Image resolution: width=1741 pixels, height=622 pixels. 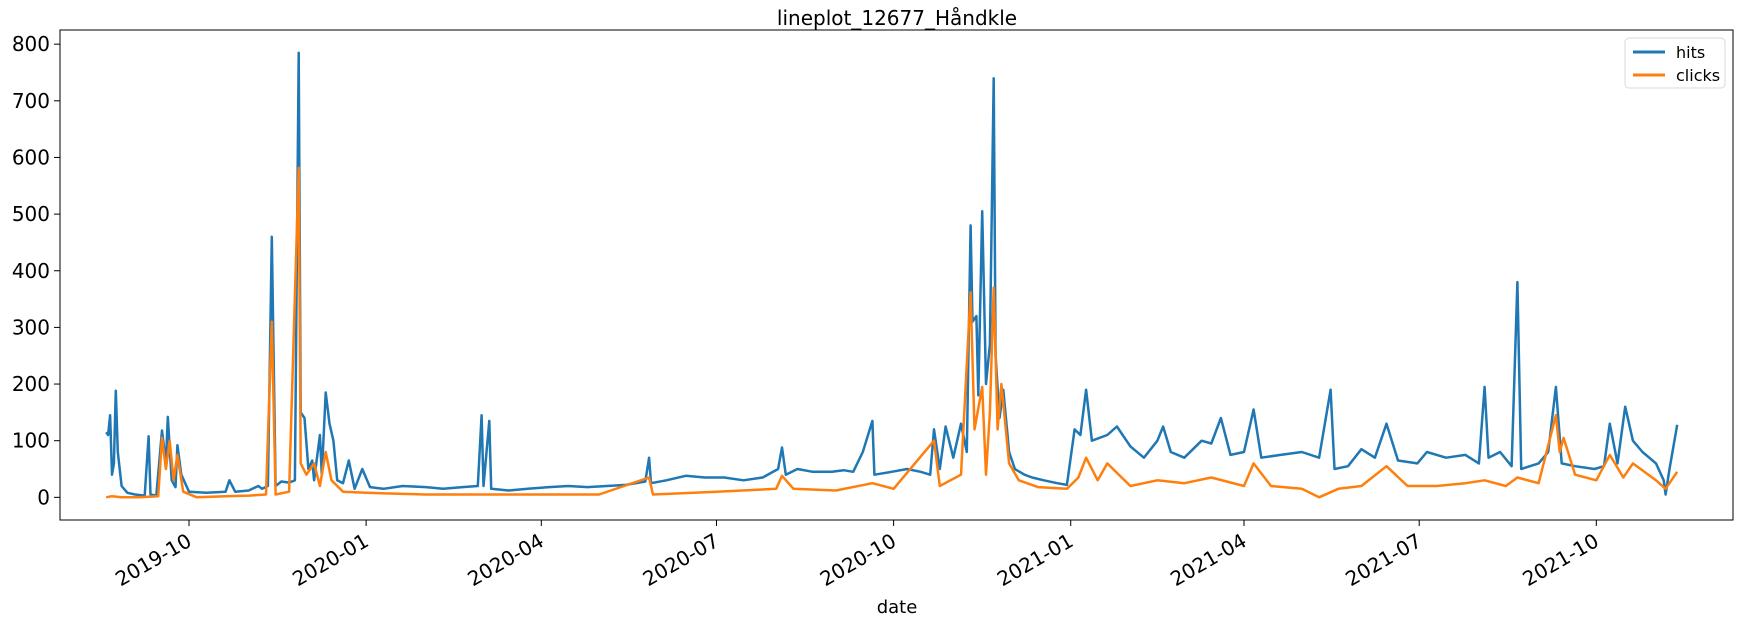 What do you see at coordinates (1208, 559) in the screenshot?
I see `x-tick-label: 2021-04` at bounding box center [1208, 559].